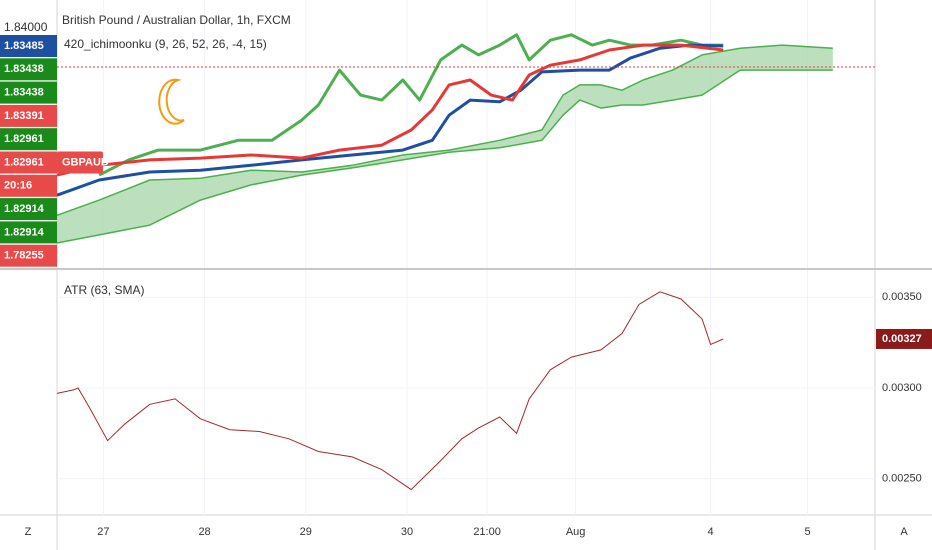 Image resolution: width=932 pixels, height=550 pixels. What do you see at coordinates (204, 532) in the screenshot?
I see `x-tick-label: 28` at bounding box center [204, 532].